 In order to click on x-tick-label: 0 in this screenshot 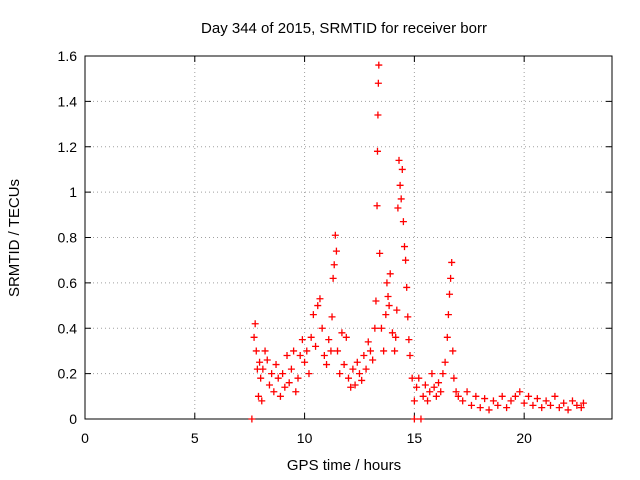, I will do `click(85, 438)`.